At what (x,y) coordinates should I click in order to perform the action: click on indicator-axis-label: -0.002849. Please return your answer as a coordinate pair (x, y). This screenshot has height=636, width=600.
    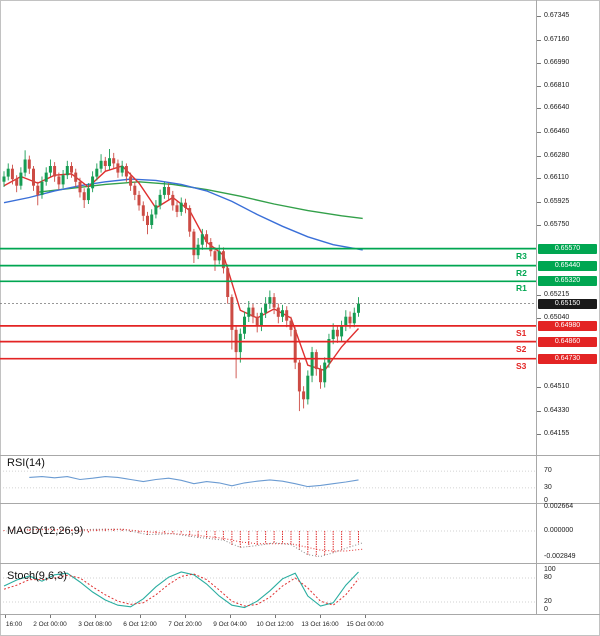
    Looking at the image, I should click on (560, 556).